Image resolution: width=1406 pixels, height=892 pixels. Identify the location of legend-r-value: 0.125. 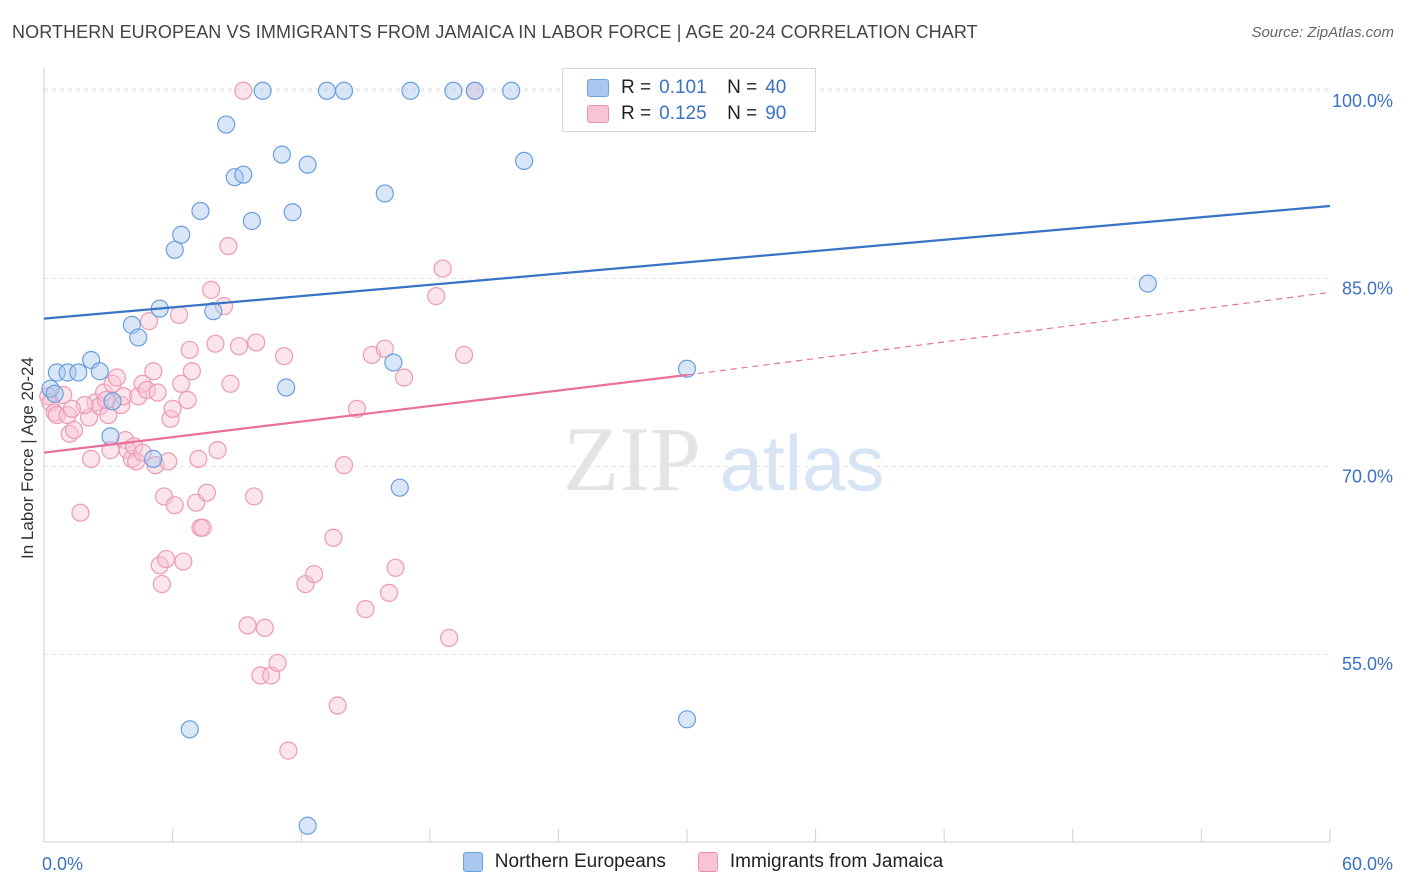
(683, 113).